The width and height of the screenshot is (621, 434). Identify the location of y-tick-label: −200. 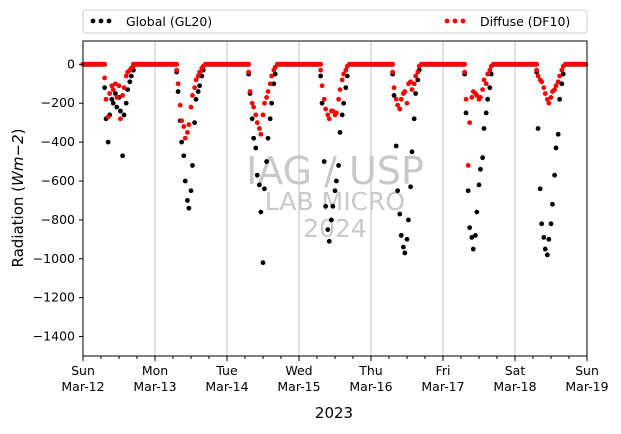
(58, 102).